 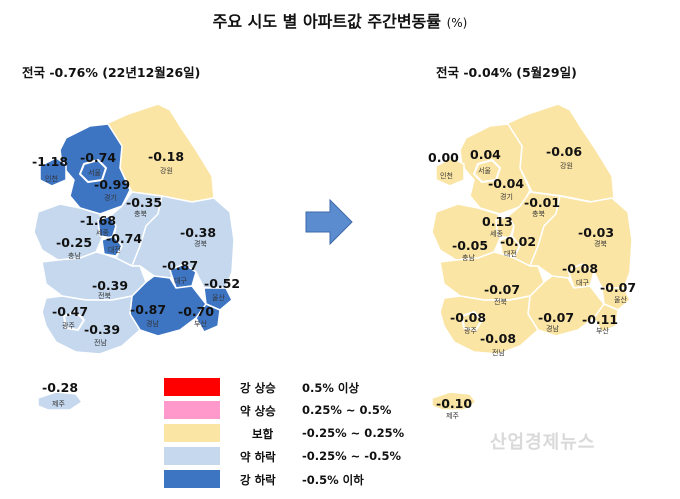 What do you see at coordinates (180, 281) in the screenshot?
I see `left-name-daegu: 대구` at bounding box center [180, 281].